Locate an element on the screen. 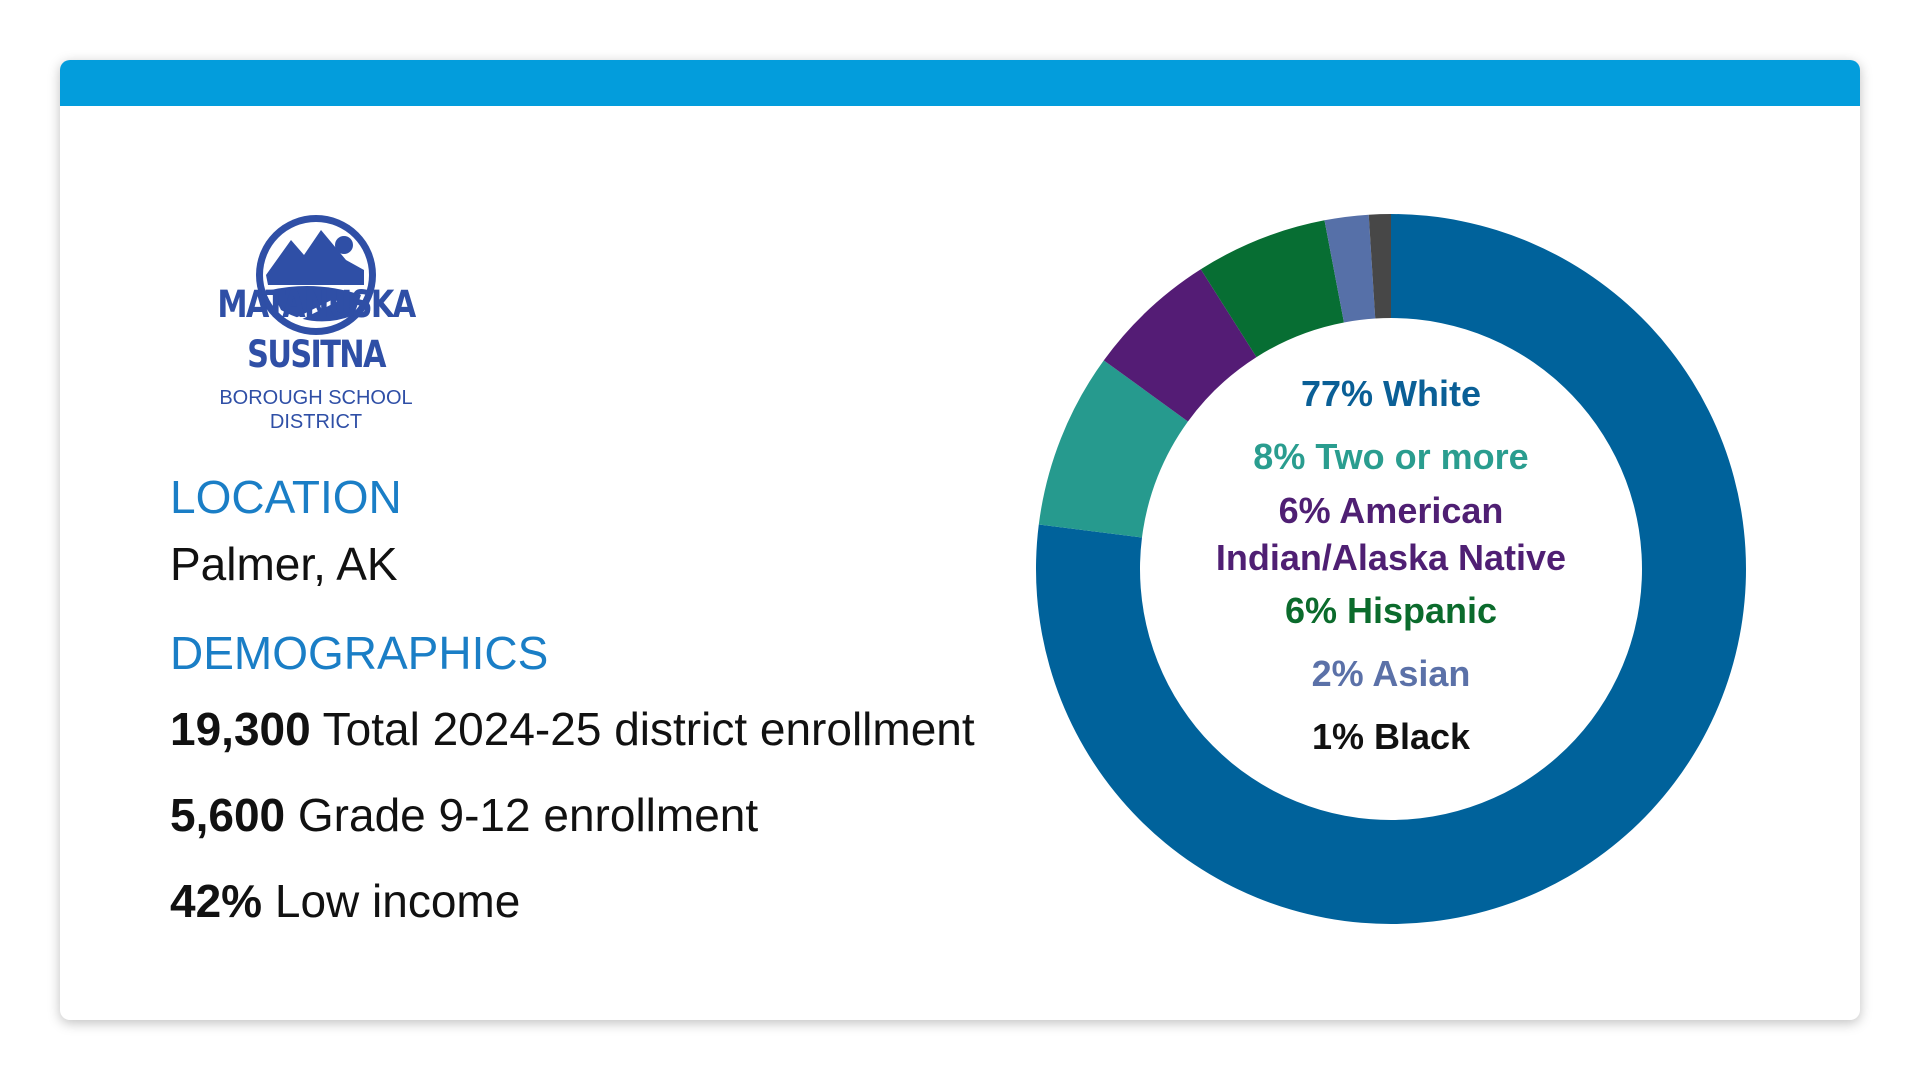  data-label: 1% Black is located at coordinates (1391, 736).